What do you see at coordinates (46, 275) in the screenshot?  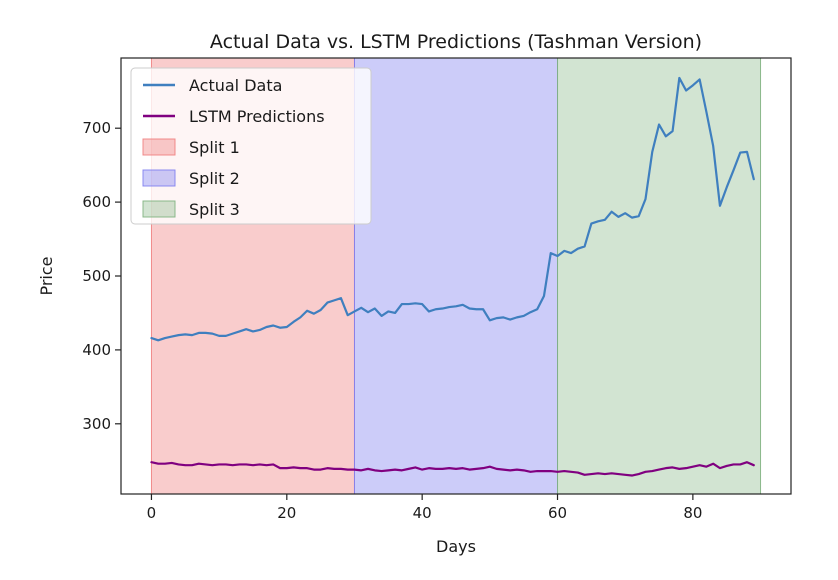 I see `y-axis-label: Price` at bounding box center [46, 275].